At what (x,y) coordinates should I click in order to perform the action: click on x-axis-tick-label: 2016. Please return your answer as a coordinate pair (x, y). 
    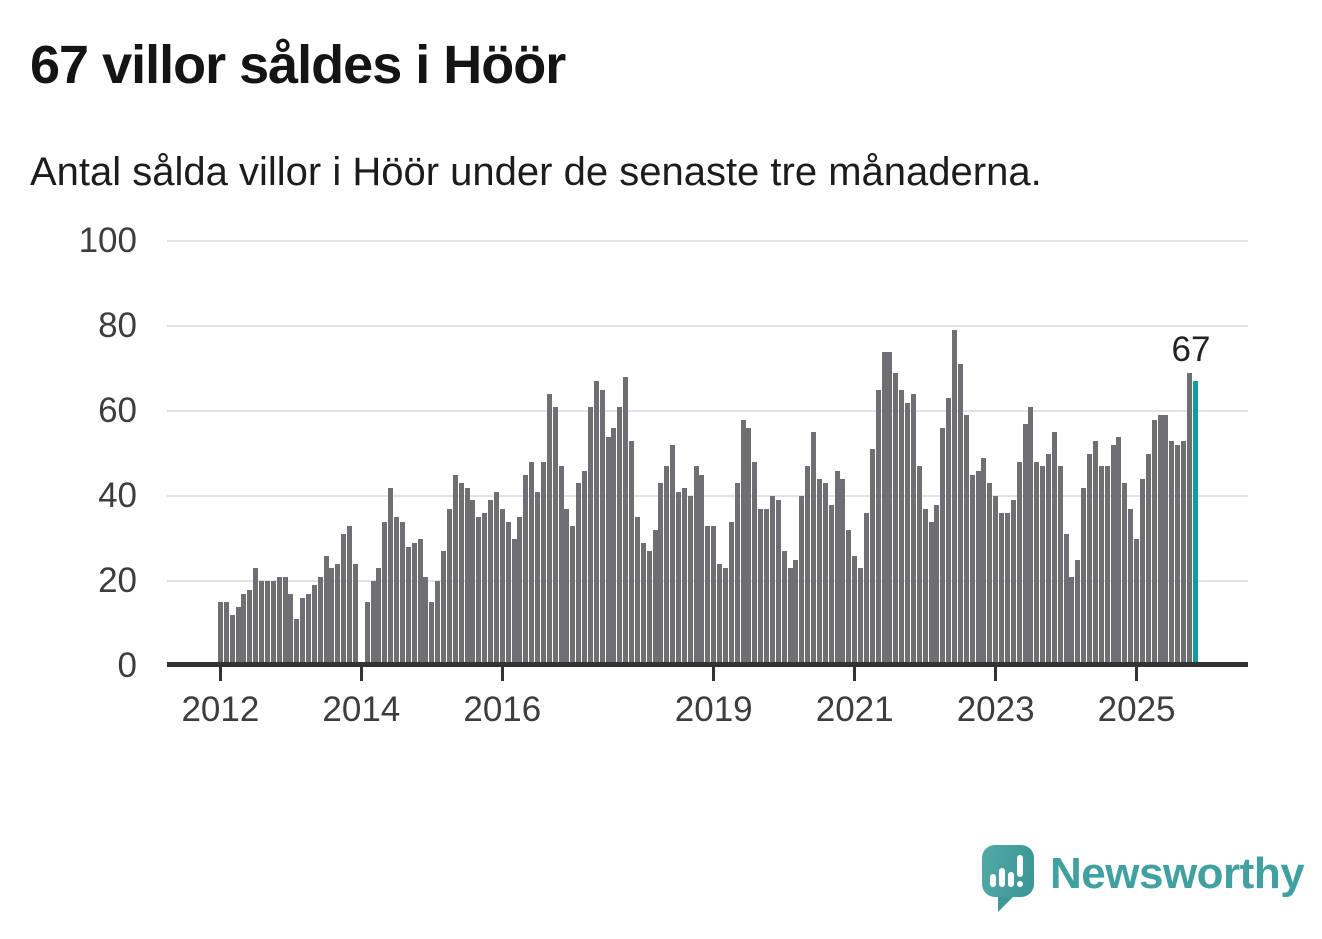
    Looking at the image, I should click on (502, 709).